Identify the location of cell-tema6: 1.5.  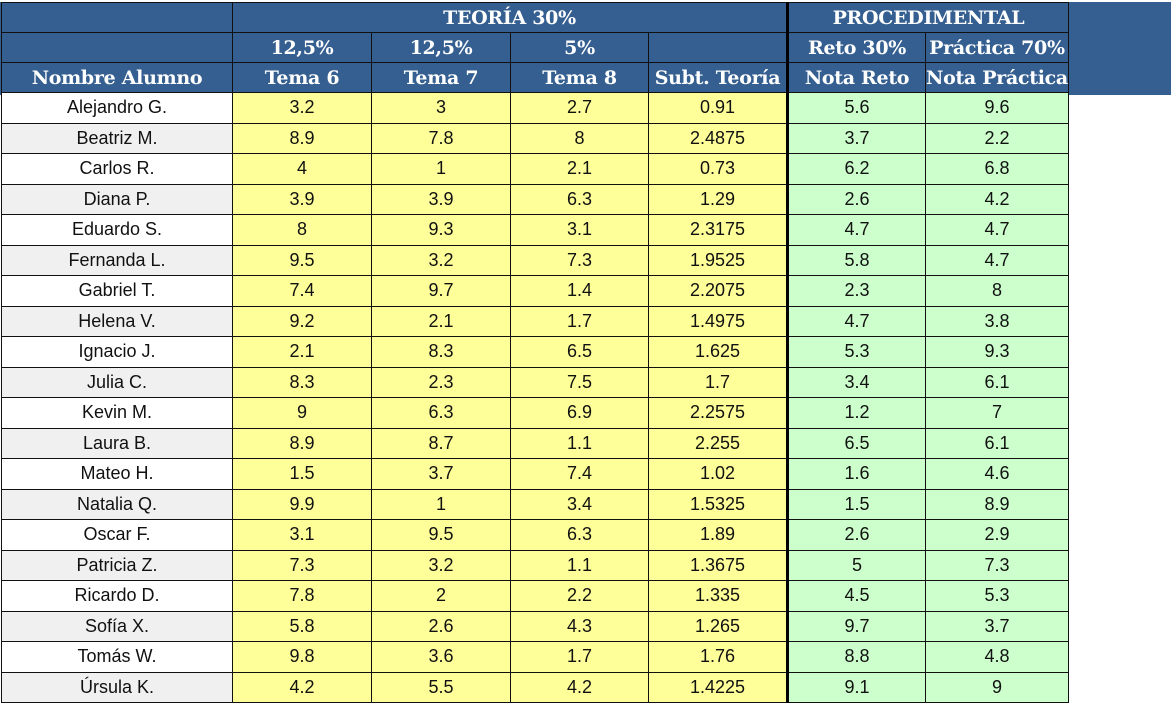
(302, 474).